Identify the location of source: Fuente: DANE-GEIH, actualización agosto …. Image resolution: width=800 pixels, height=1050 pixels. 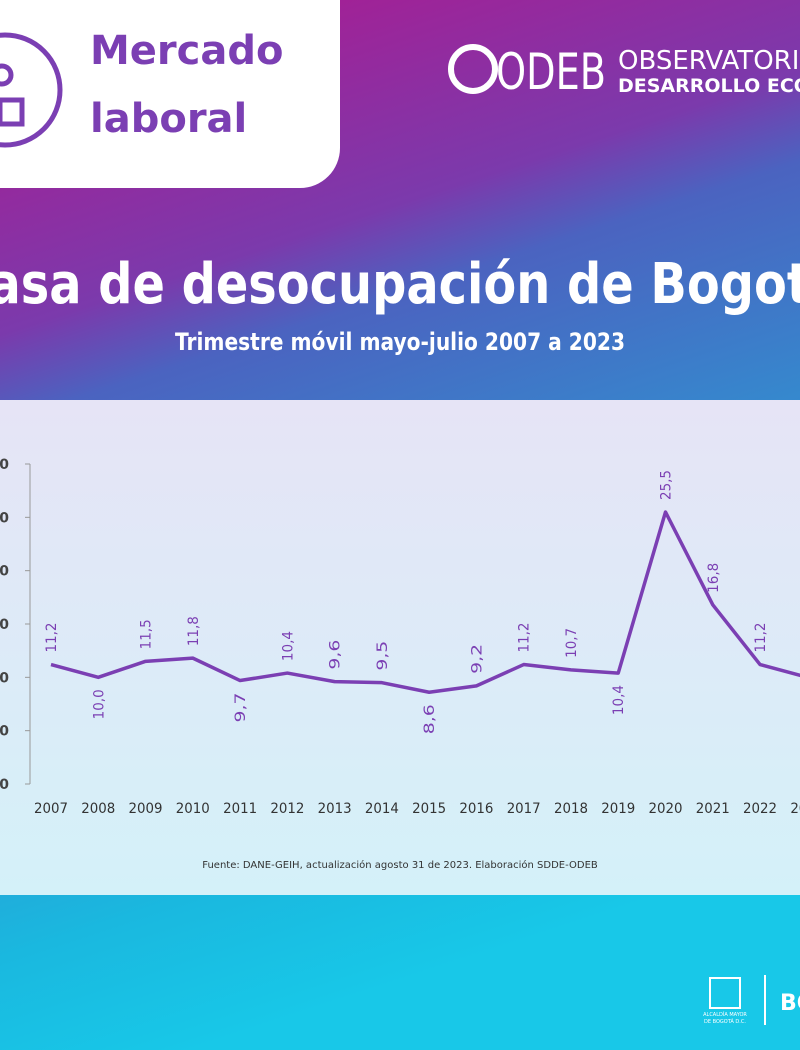
(400, 865).